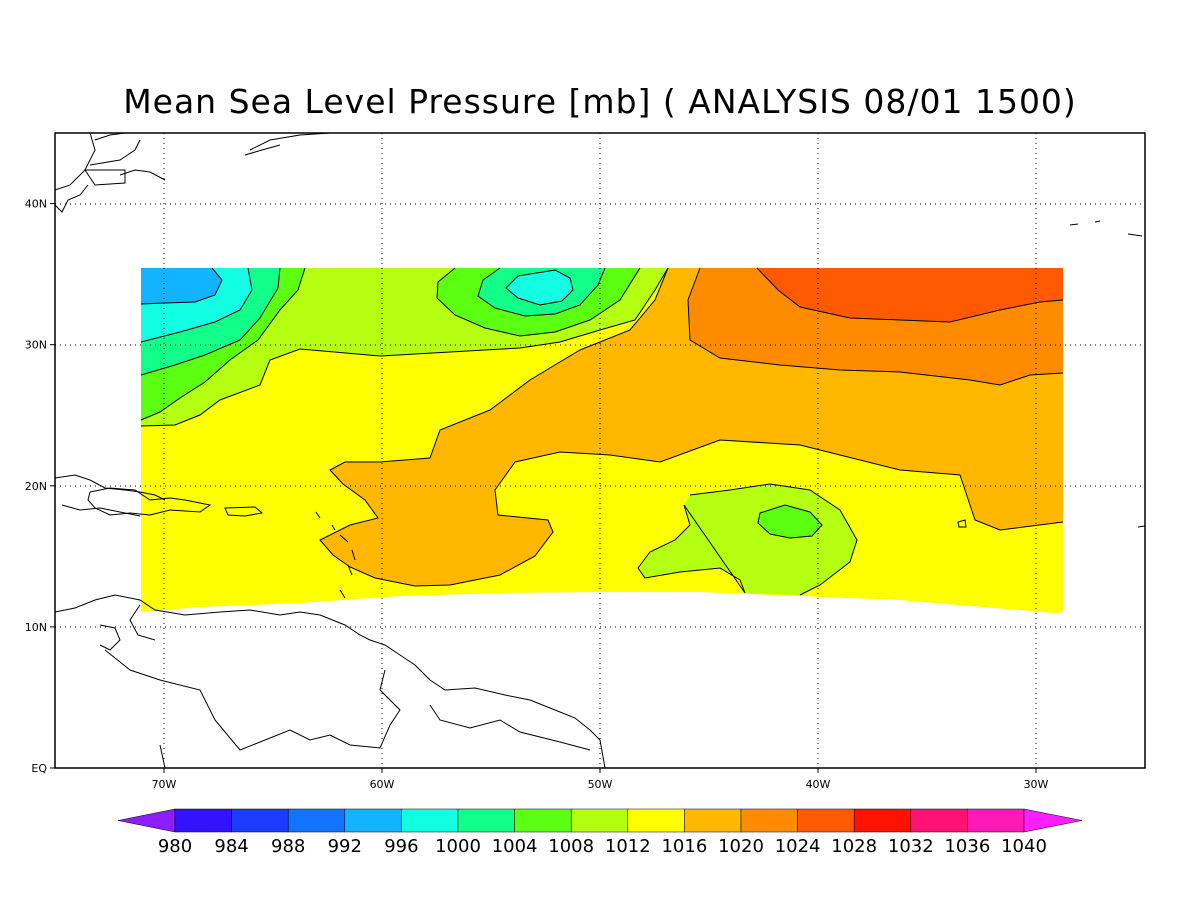 The height and width of the screenshot is (900, 1200). Describe the element at coordinates (911, 846) in the screenshot. I see `colorbar-level-label: 1032` at that location.